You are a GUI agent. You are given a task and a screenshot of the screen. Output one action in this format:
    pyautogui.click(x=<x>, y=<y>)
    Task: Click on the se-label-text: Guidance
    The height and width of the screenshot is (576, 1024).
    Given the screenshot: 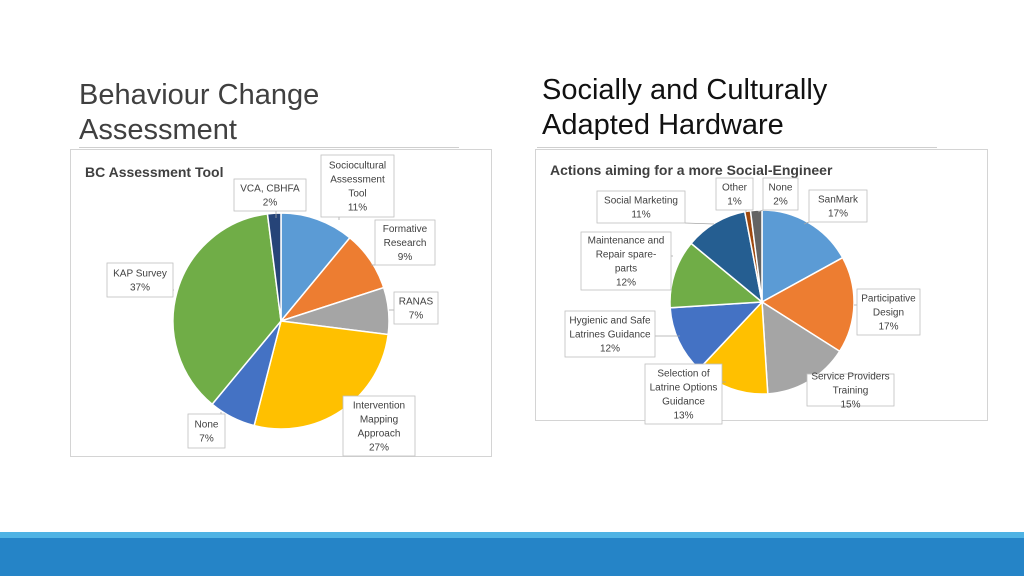 What is the action you would take?
    pyautogui.click(x=683, y=402)
    